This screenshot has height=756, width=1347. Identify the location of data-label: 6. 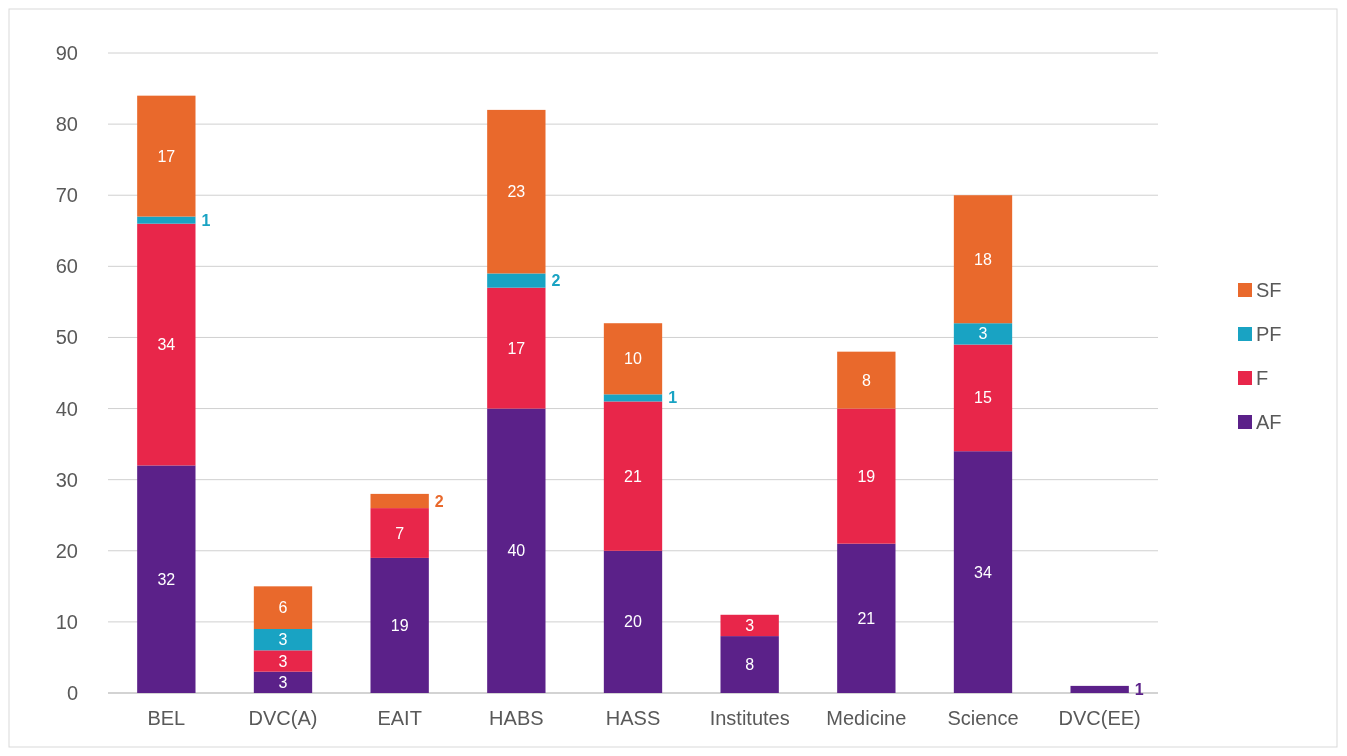
(283, 608).